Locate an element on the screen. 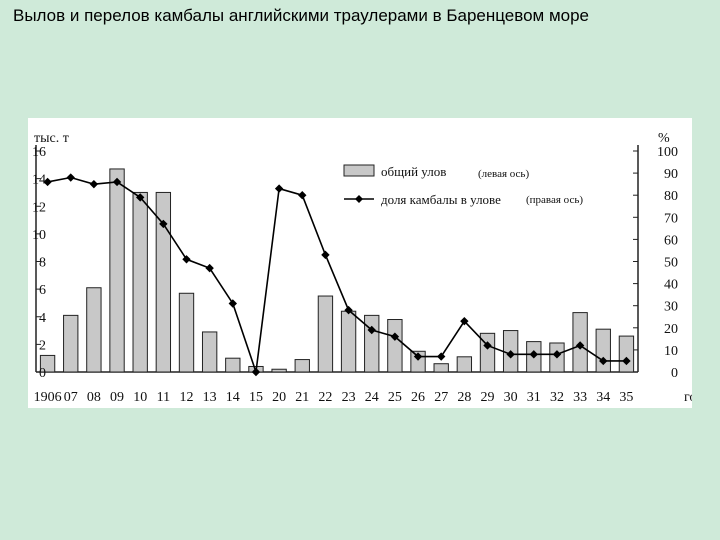 Image resolution: width=720 pixels, height=540 pixels. x-tick-label: 30 is located at coordinates (511, 397).